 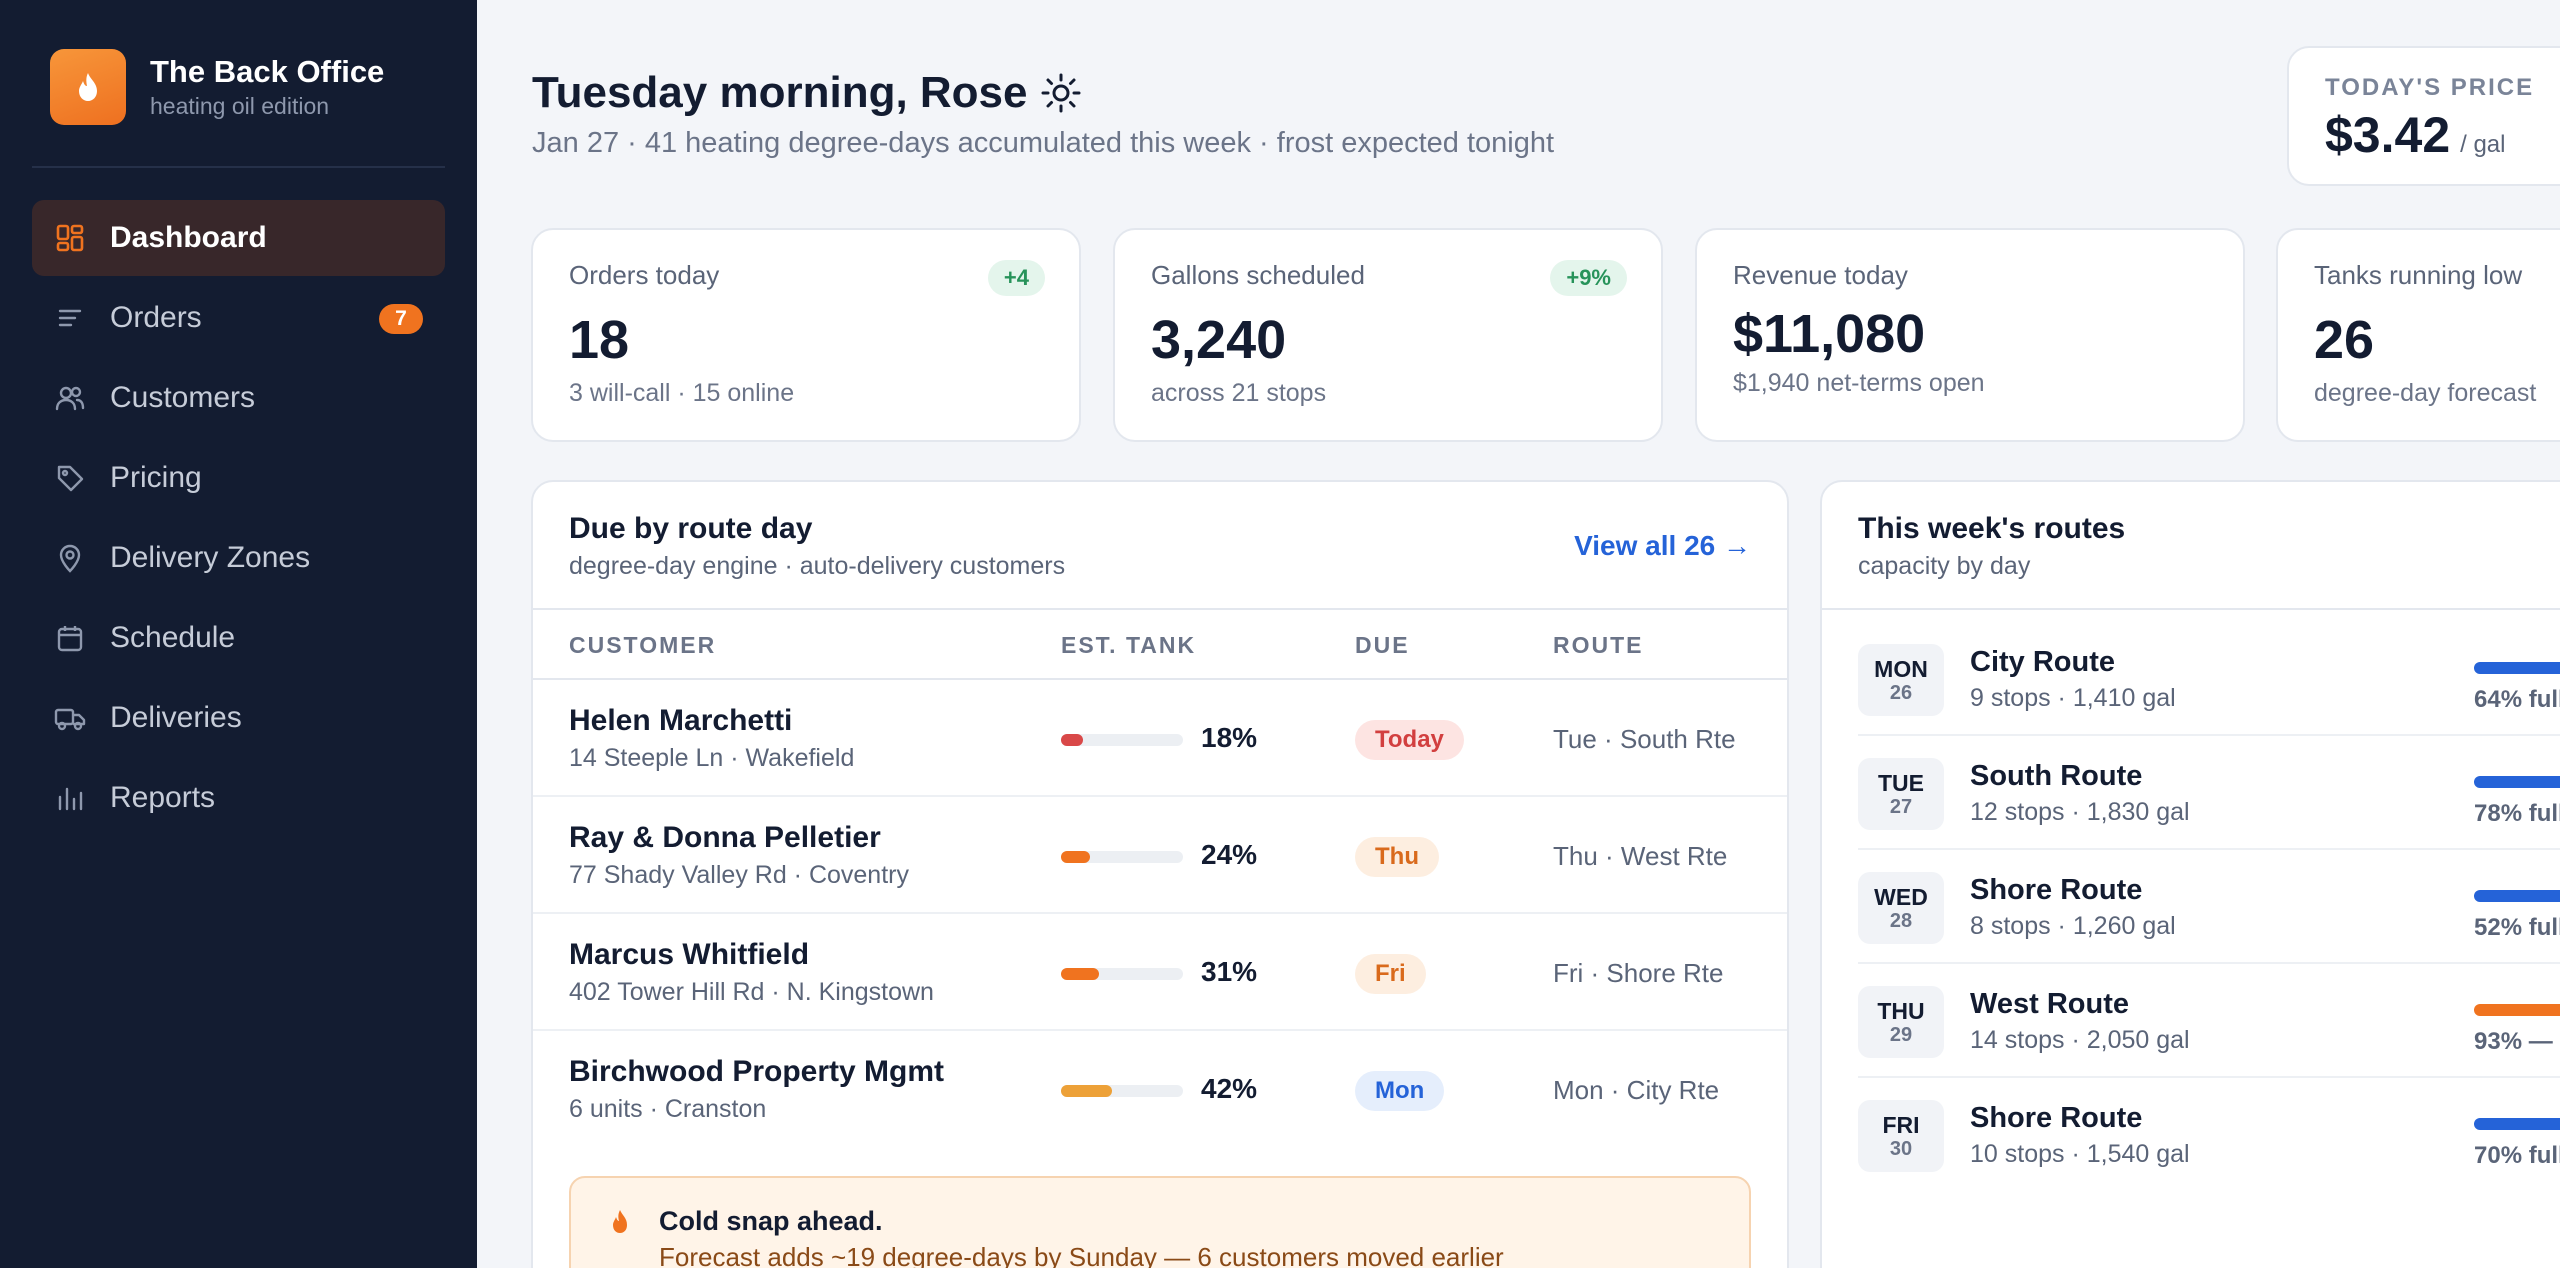 What do you see at coordinates (1390, 974) in the screenshot?
I see `due-badge: Fri` at bounding box center [1390, 974].